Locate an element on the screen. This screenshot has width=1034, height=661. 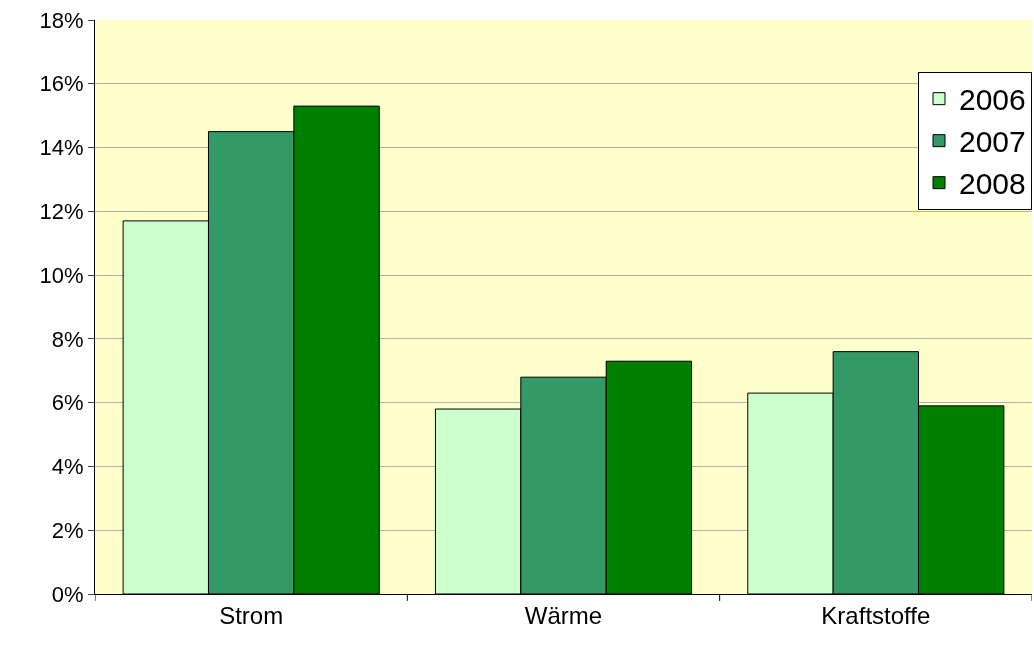
y-tick-label: 12% is located at coordinates (61, 212).